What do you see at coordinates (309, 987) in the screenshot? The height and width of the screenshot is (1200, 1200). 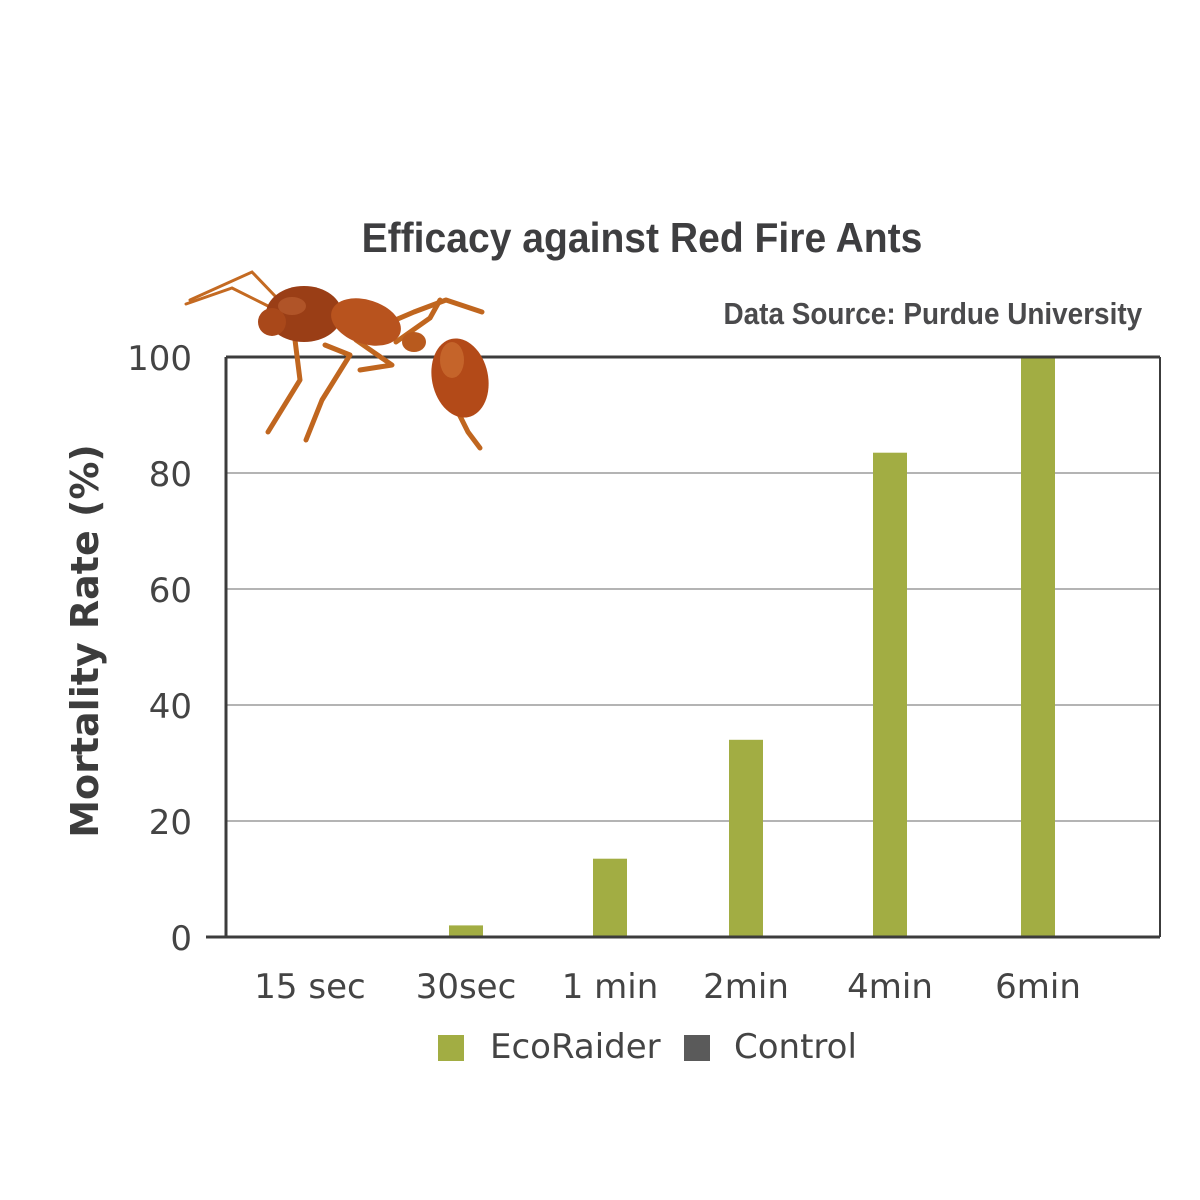 I see `x-tick-label: 15 sec` at bounding box center [309, 987].